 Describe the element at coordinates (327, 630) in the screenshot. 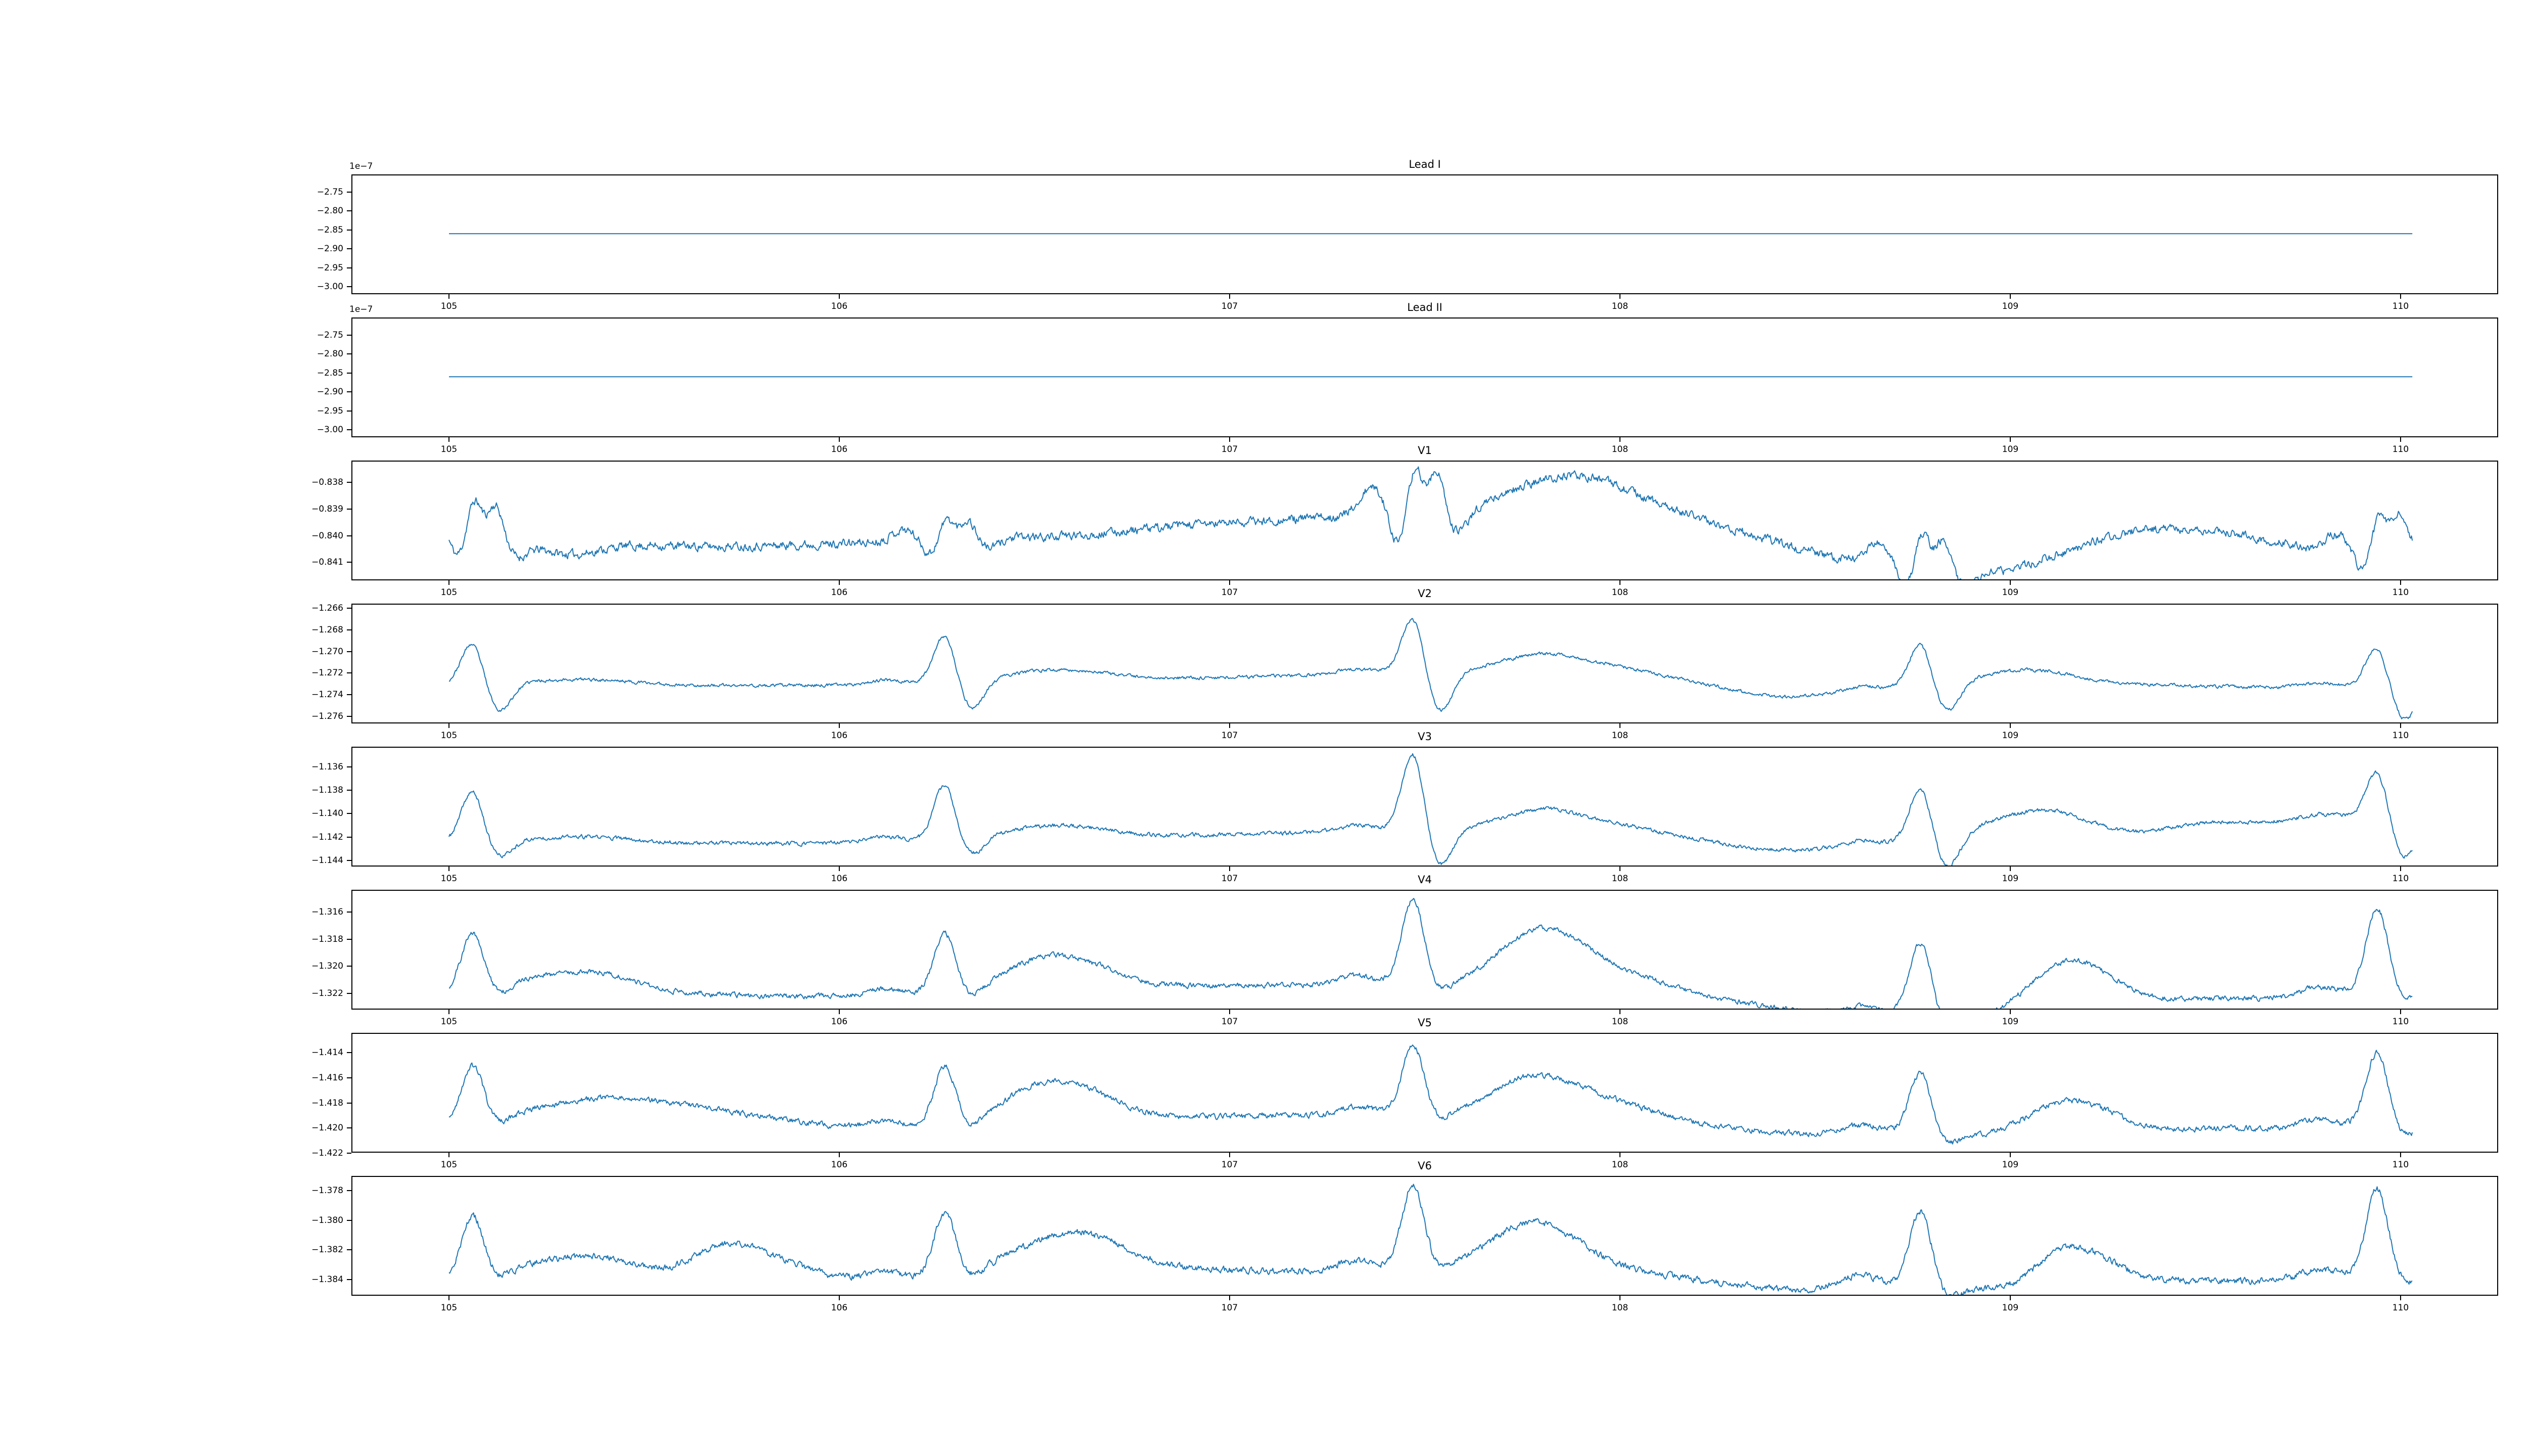

I see `y-tick-label: −1.268` at that location.